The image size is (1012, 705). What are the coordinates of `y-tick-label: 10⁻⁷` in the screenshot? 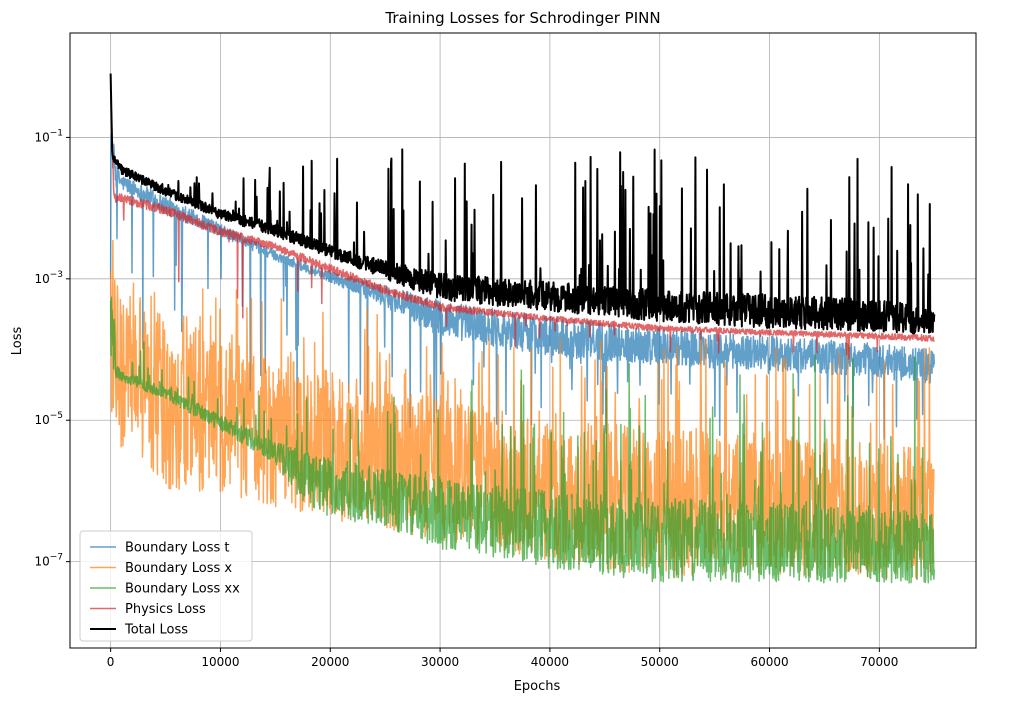 It's located at (48, 561).